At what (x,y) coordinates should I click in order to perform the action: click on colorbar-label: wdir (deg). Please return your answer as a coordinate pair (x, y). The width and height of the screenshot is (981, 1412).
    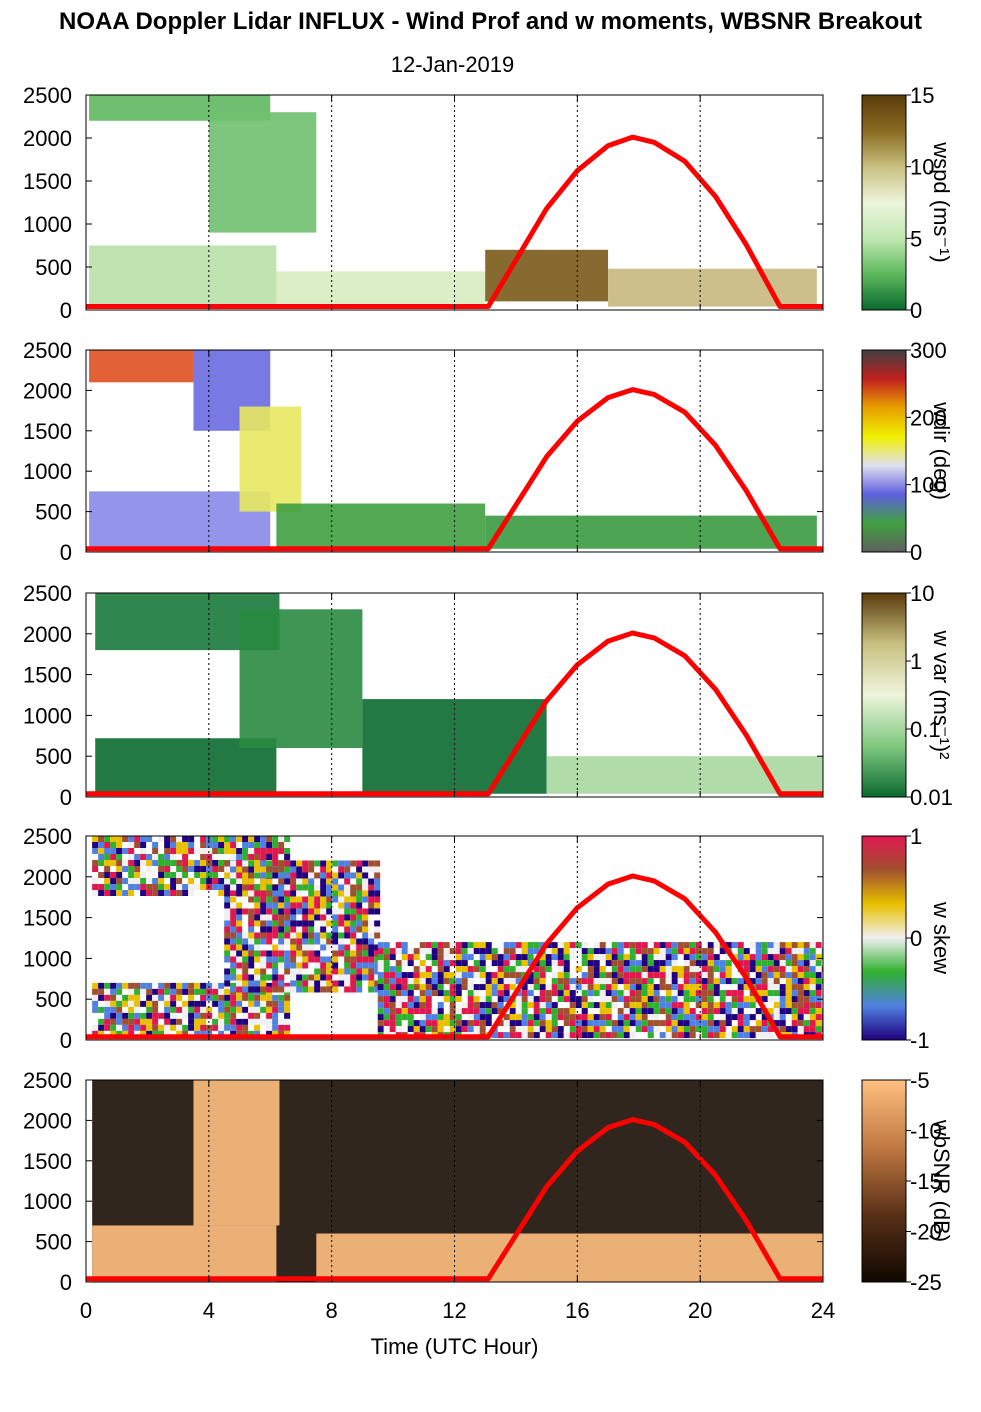
    Looking at the image, I should click on (941, 450).